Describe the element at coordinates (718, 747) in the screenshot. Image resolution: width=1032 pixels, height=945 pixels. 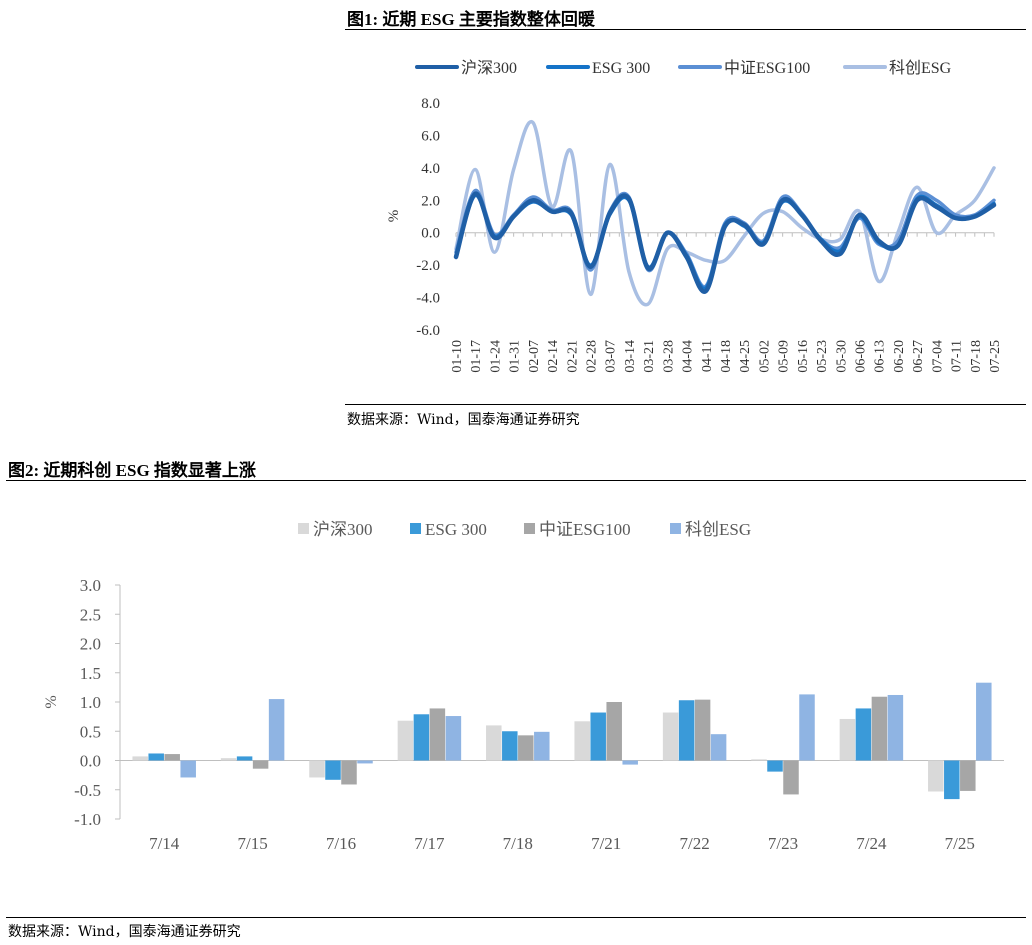
I see `bar-7-22-s4` at that location.